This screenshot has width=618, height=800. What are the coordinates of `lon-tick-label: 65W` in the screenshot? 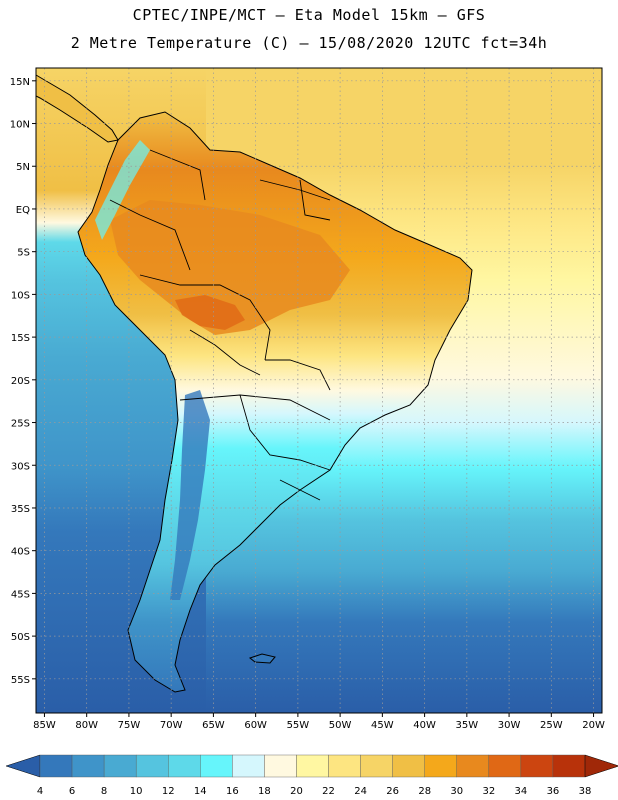 It's located at (213, 725).